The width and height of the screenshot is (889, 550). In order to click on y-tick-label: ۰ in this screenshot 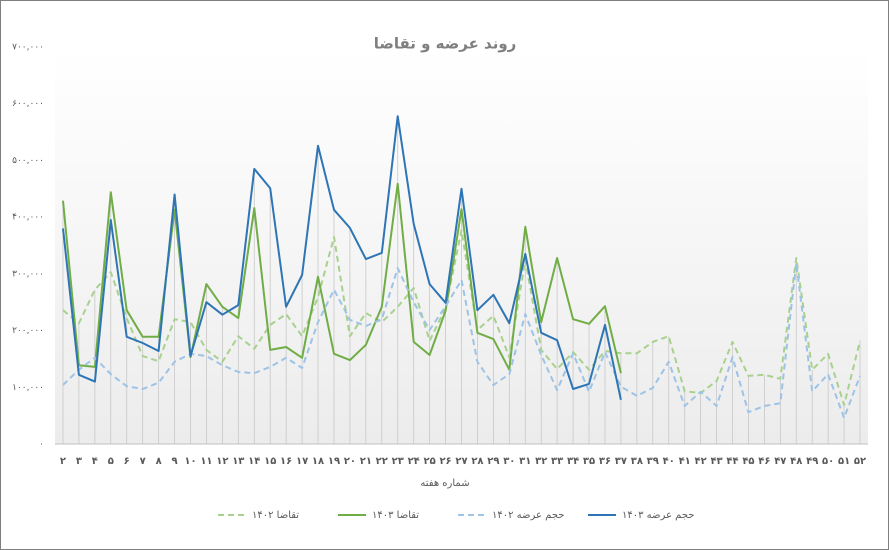, I will do `click(41, 445)`.